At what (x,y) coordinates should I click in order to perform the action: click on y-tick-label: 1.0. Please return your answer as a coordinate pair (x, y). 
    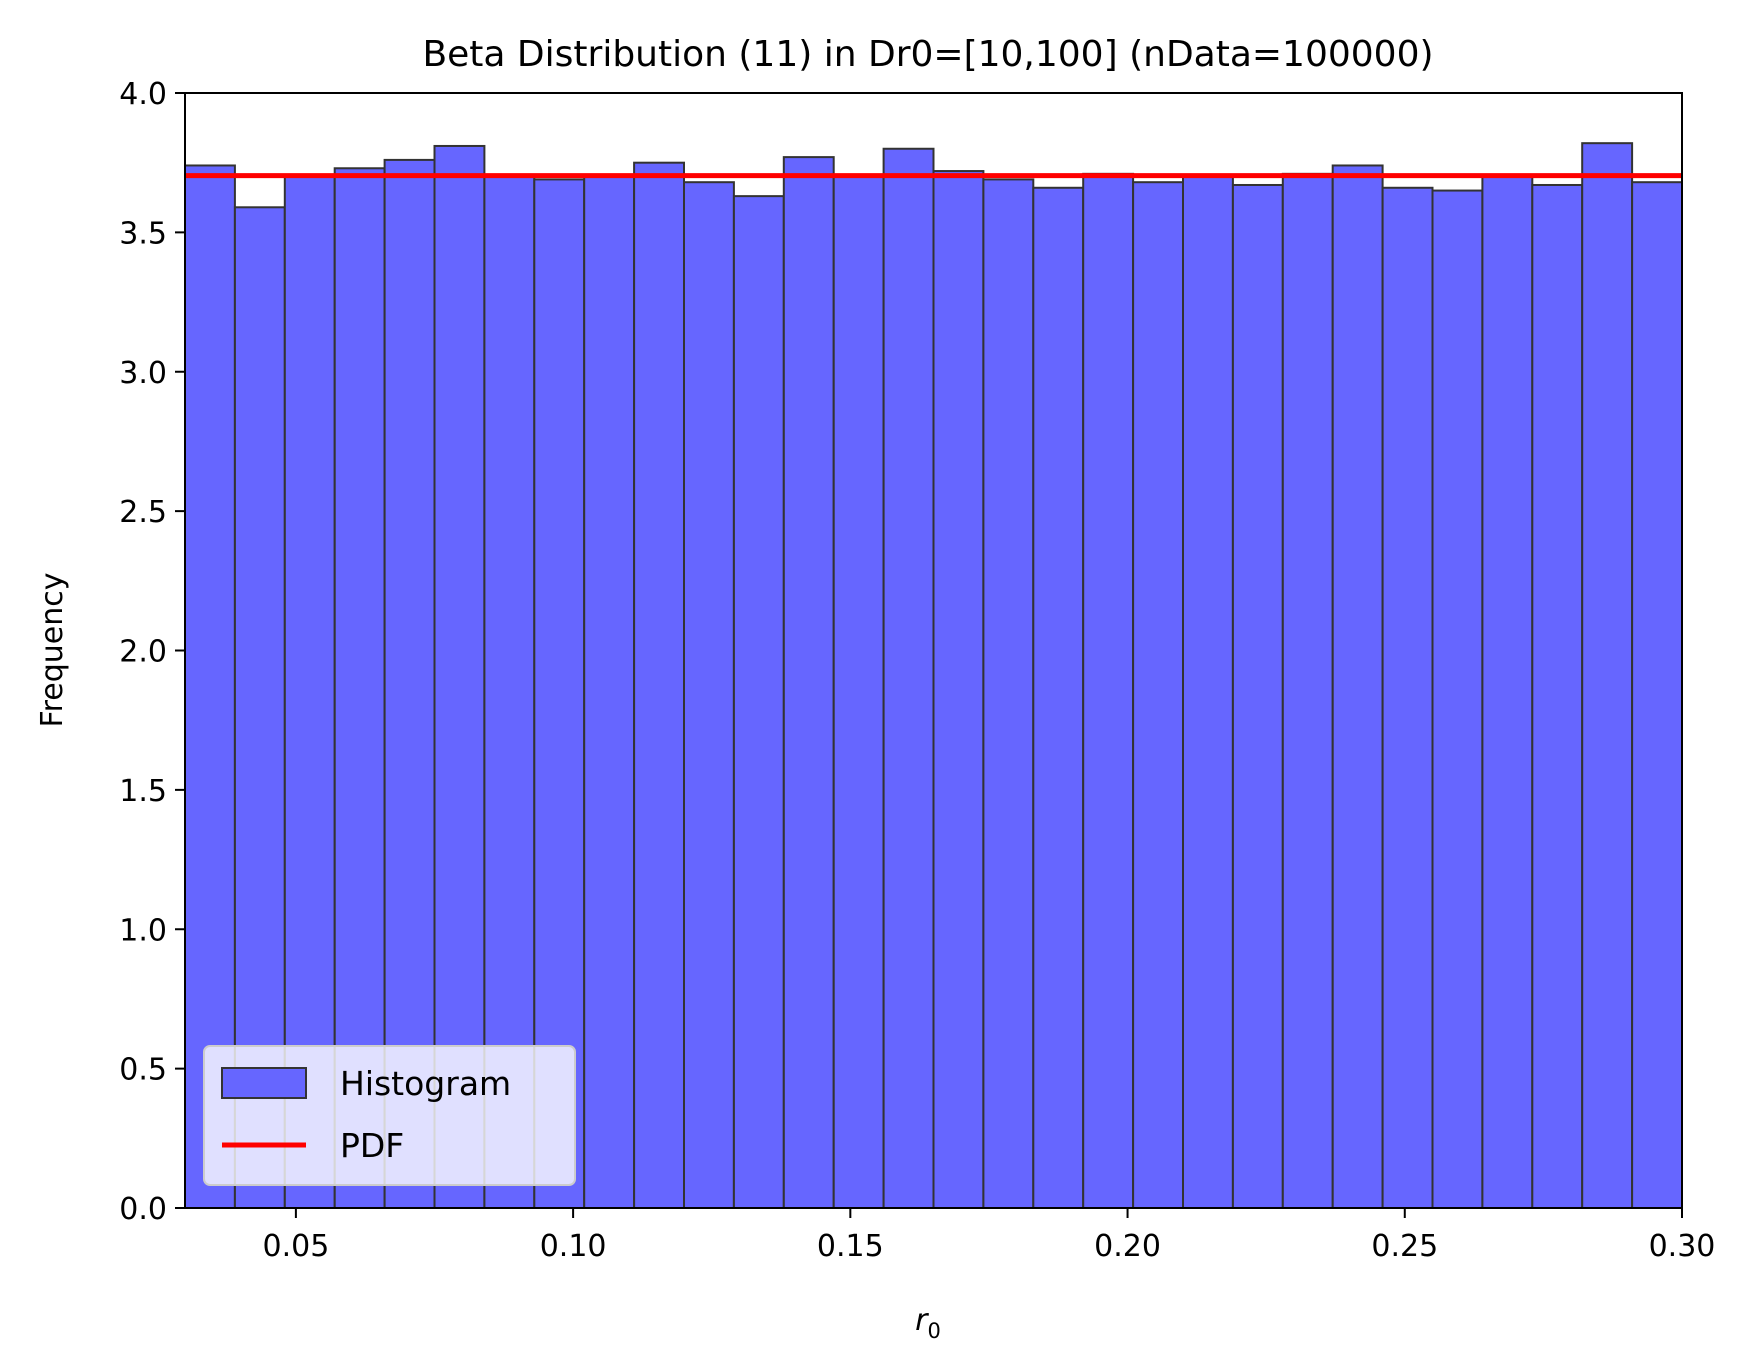
    Looking at the image, I should click on (143, 930).